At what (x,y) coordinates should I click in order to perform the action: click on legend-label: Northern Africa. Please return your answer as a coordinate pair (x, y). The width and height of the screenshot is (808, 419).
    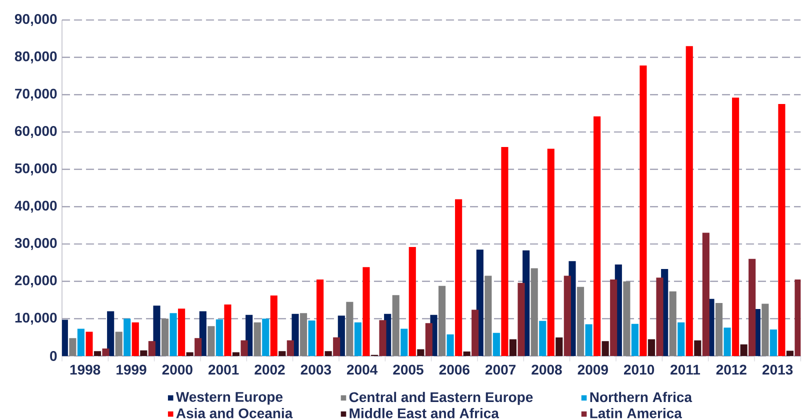
    Looking at the image, I should click on (641, 397).